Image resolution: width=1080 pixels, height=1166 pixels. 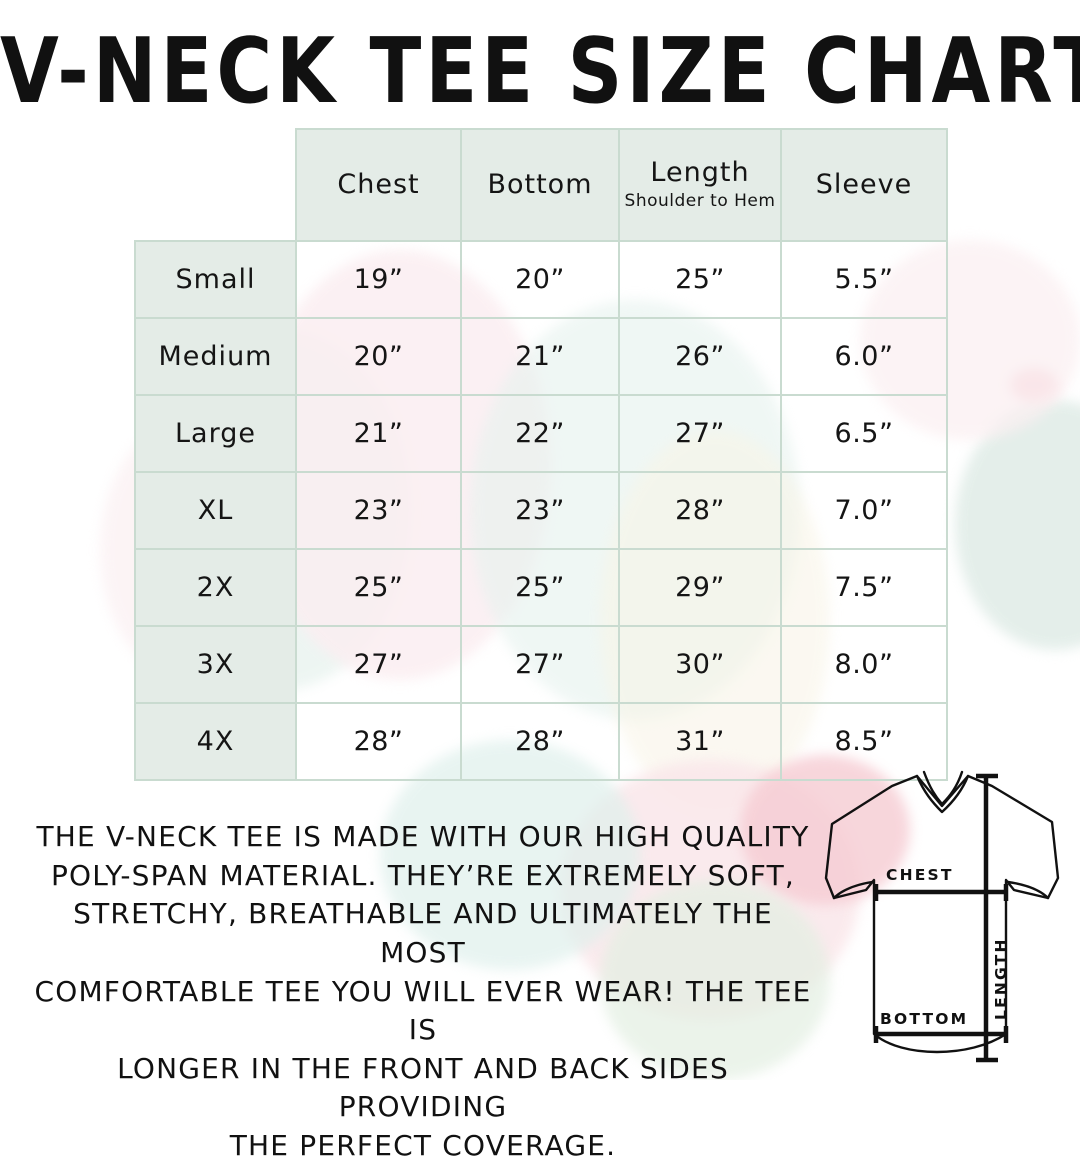 I want to click on table-row: Large 21” 22” 27” 6.5”, so click(x=541, y=433).